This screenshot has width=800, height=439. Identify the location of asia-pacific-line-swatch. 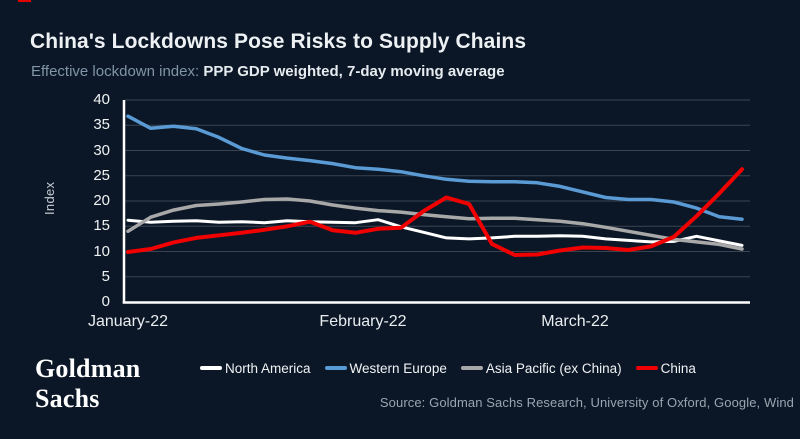
(471, 368).